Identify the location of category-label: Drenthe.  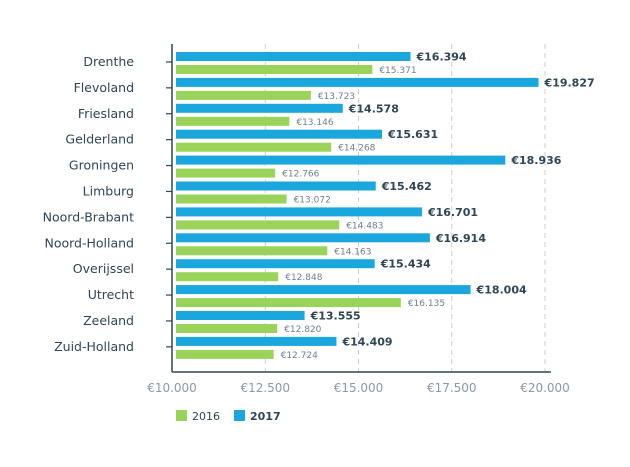
(108, 61).